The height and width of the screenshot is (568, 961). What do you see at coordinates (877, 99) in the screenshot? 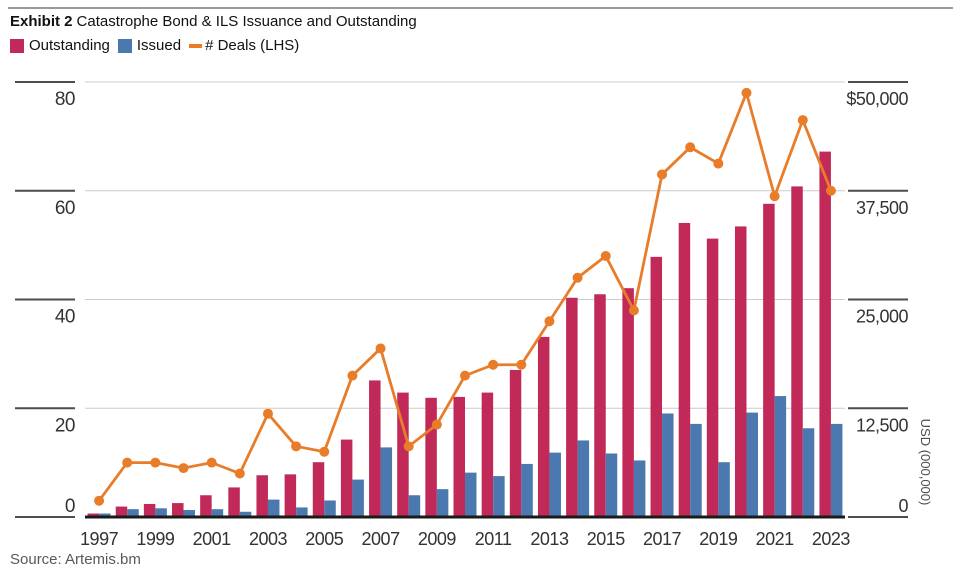
I see `right-axis-label: $50,000` at bounding box center [877, 99].